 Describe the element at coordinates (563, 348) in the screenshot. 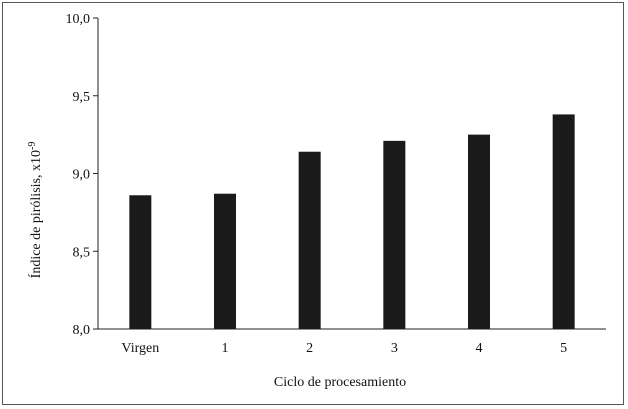

I see `x-tick-label: 5` at that location.